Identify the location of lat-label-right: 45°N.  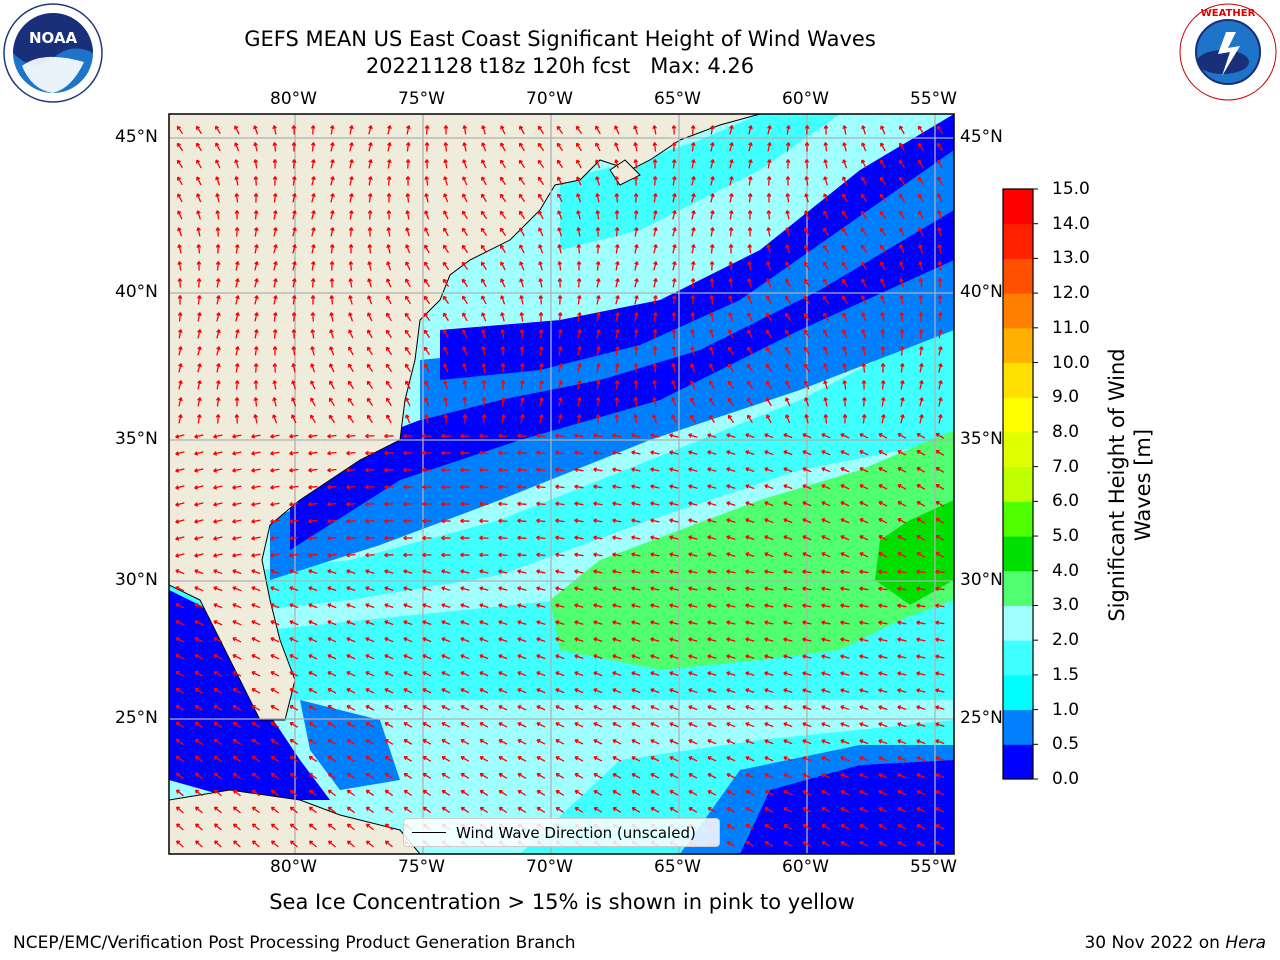
(981, 137).